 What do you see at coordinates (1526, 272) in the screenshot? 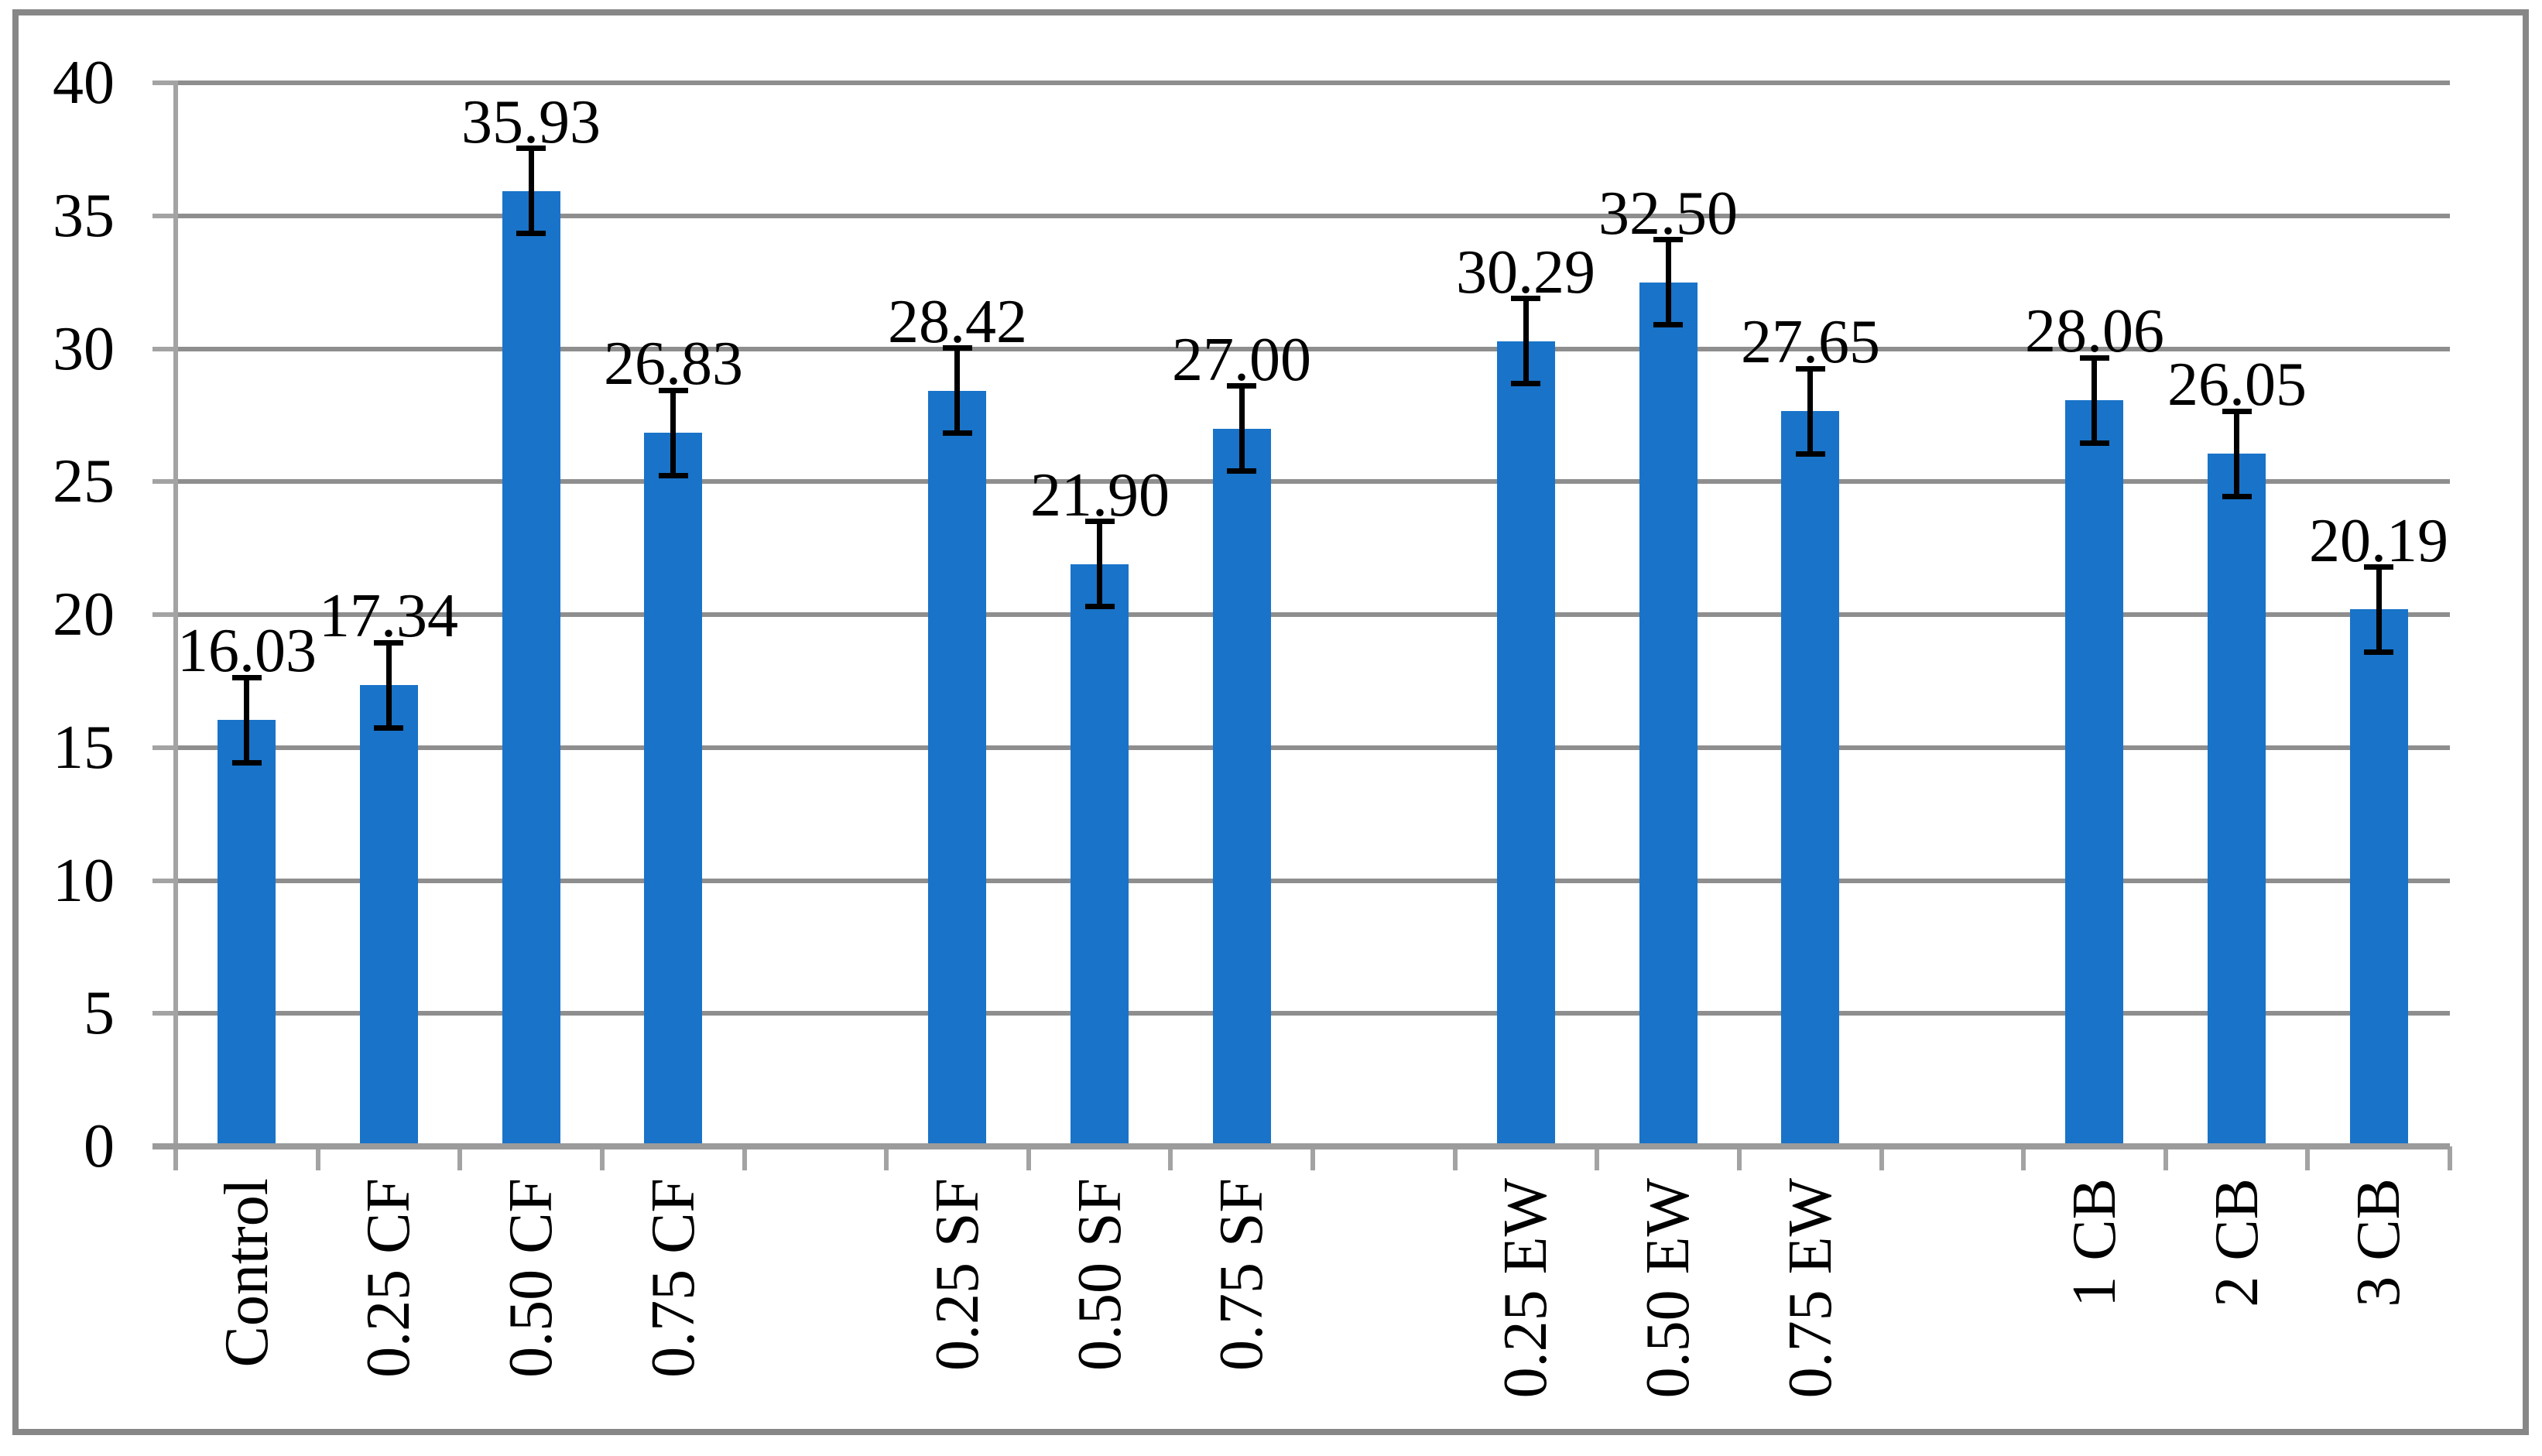
I see `data-label: 30.29` at bounding box center [1526, 272].